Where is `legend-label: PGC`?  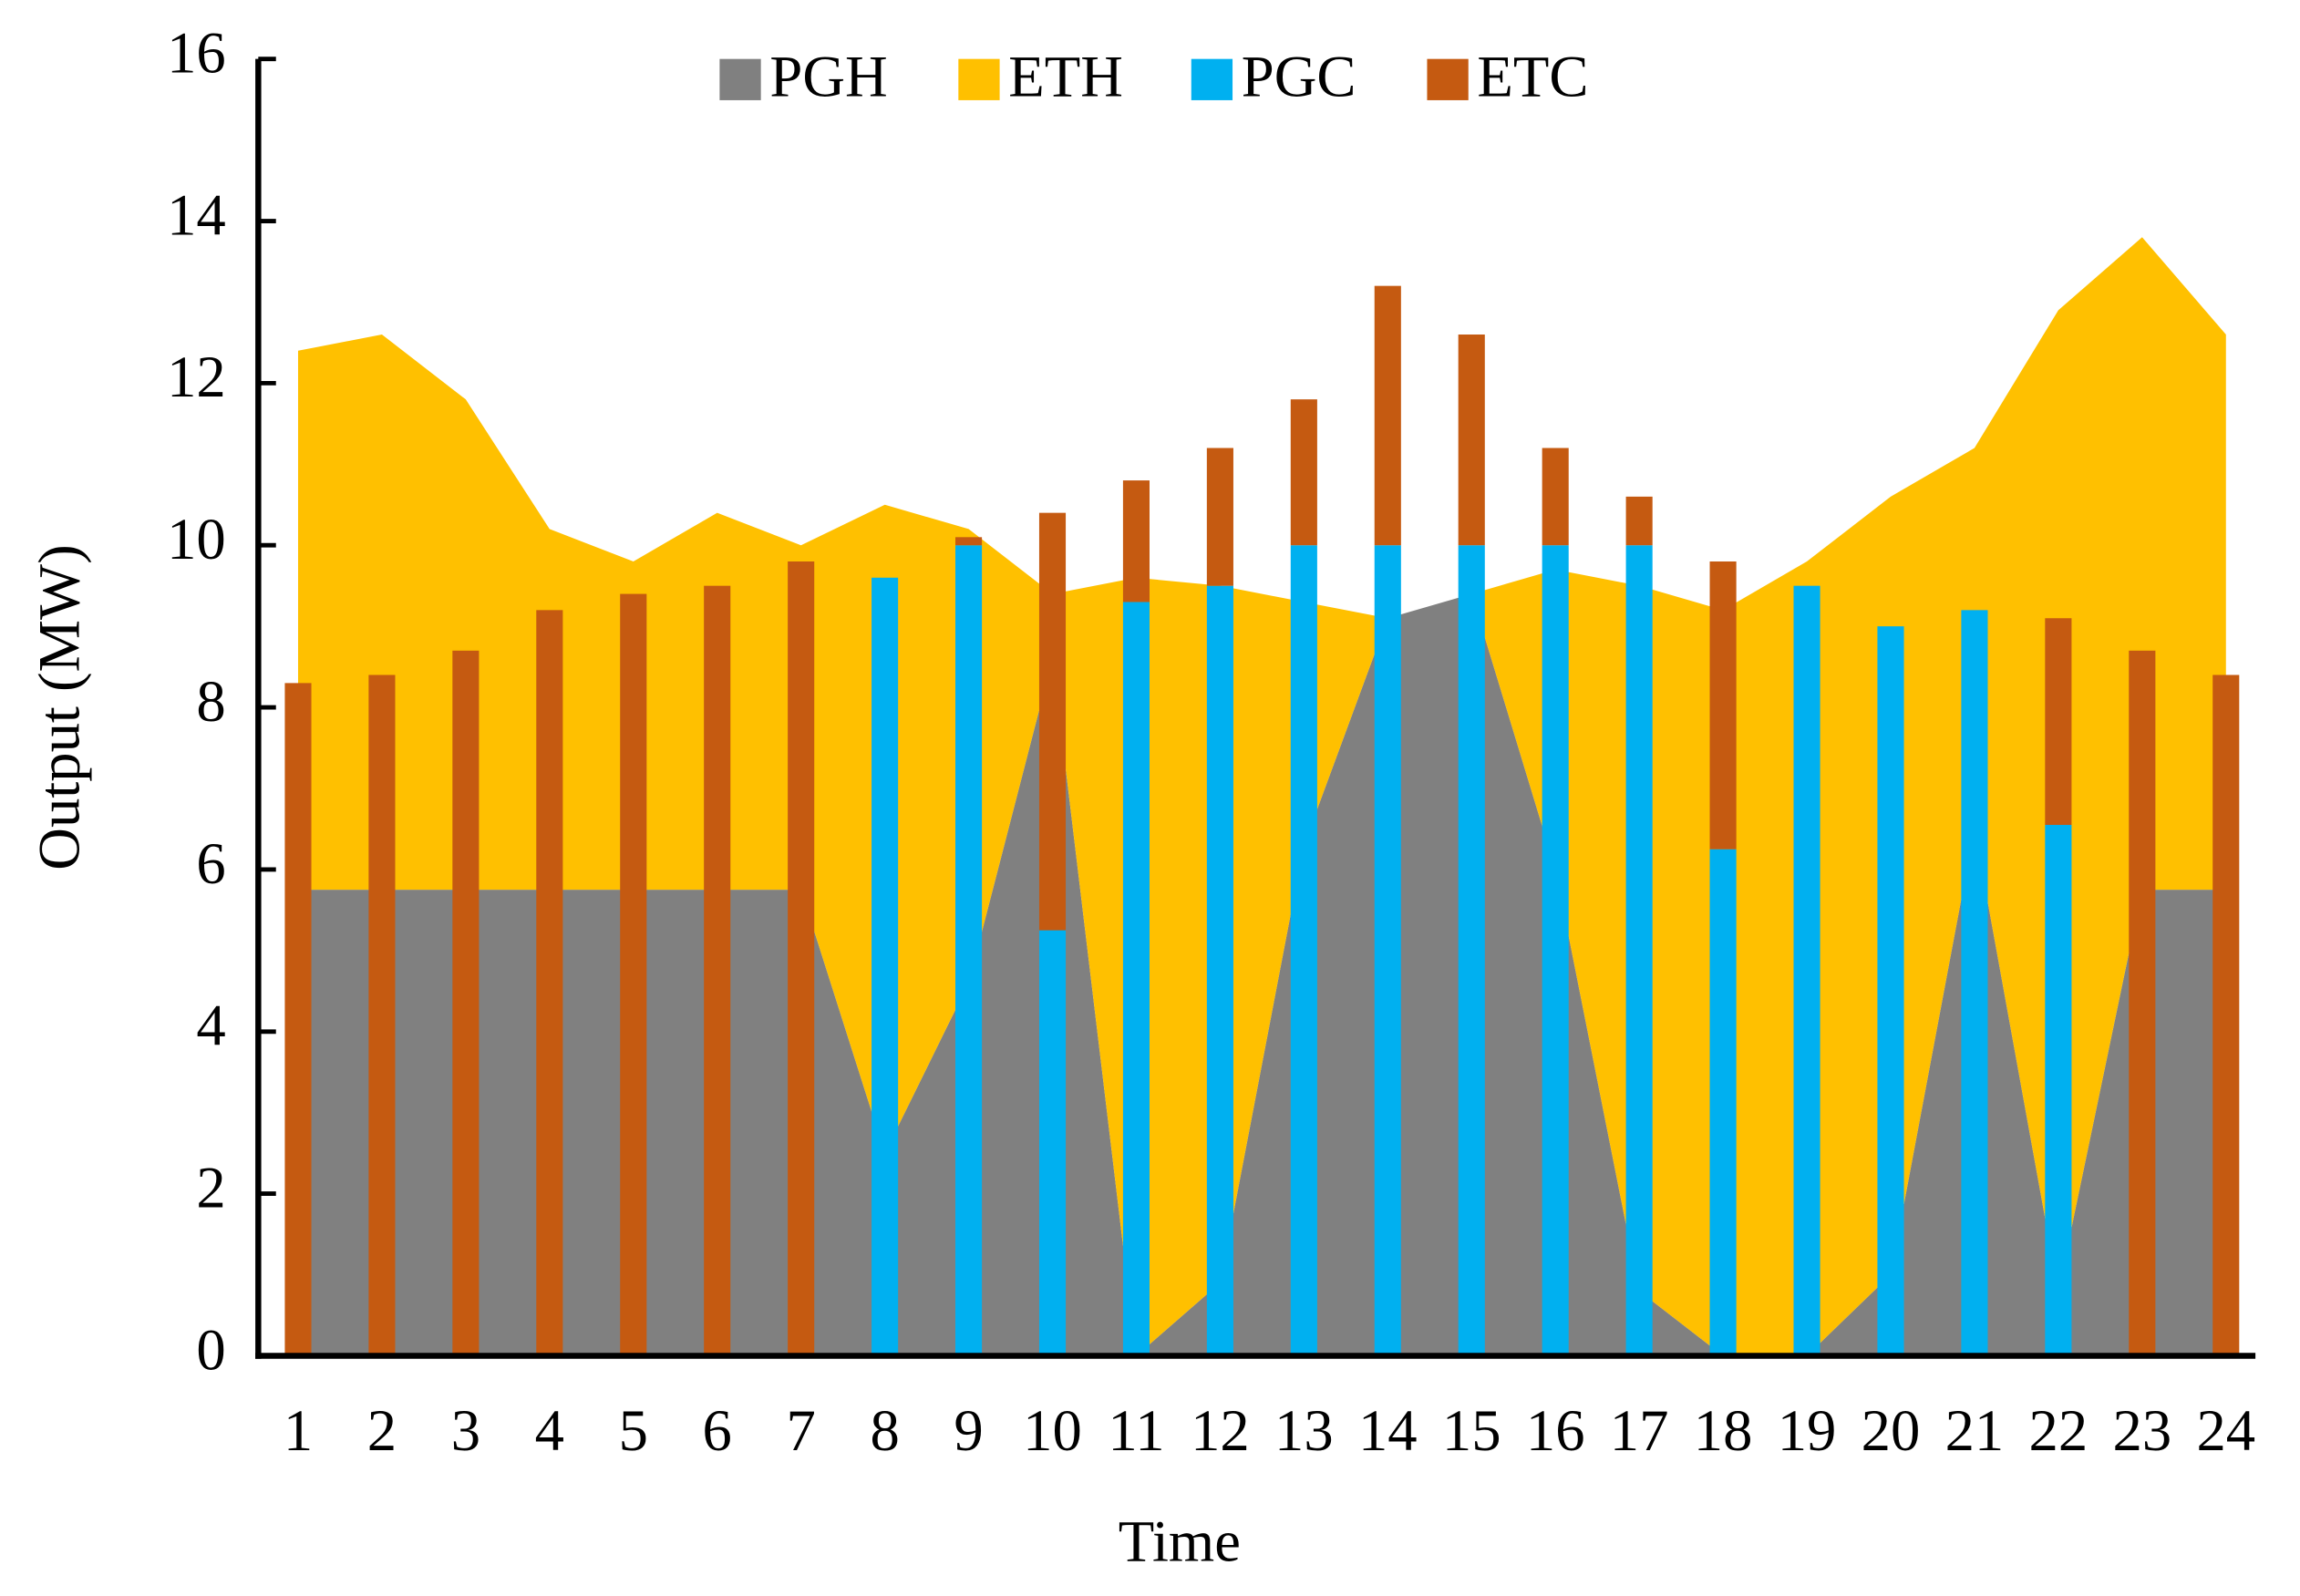
legend-label: PGC is located at coordinates (1299, 75).